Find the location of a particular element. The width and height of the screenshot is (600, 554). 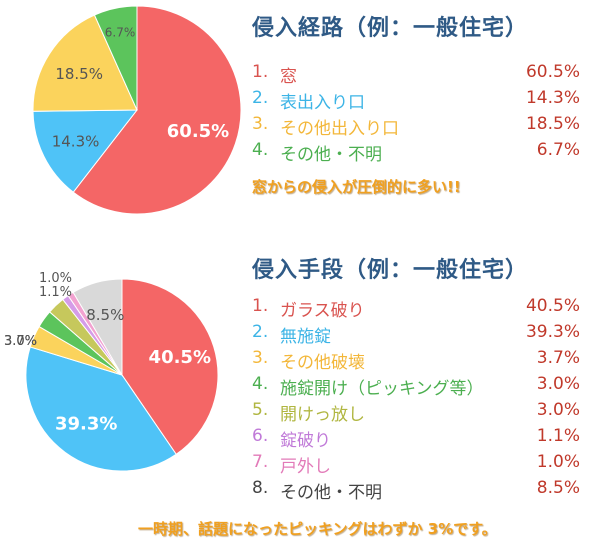

legend-label: その他出入り口 is located at coordinates (339, 129).